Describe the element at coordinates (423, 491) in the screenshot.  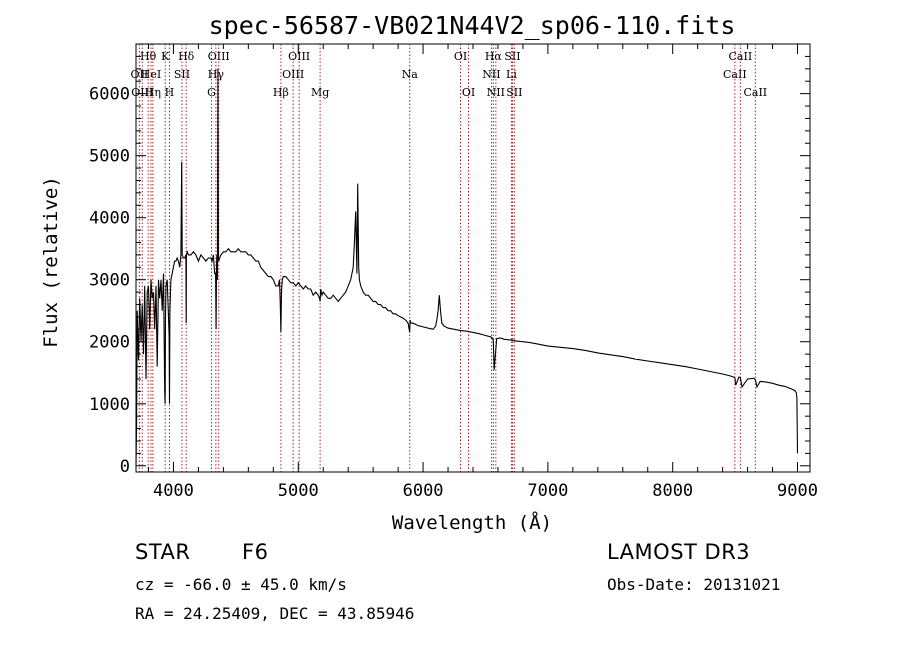
I see `x-tick-label: 6000` at that location.